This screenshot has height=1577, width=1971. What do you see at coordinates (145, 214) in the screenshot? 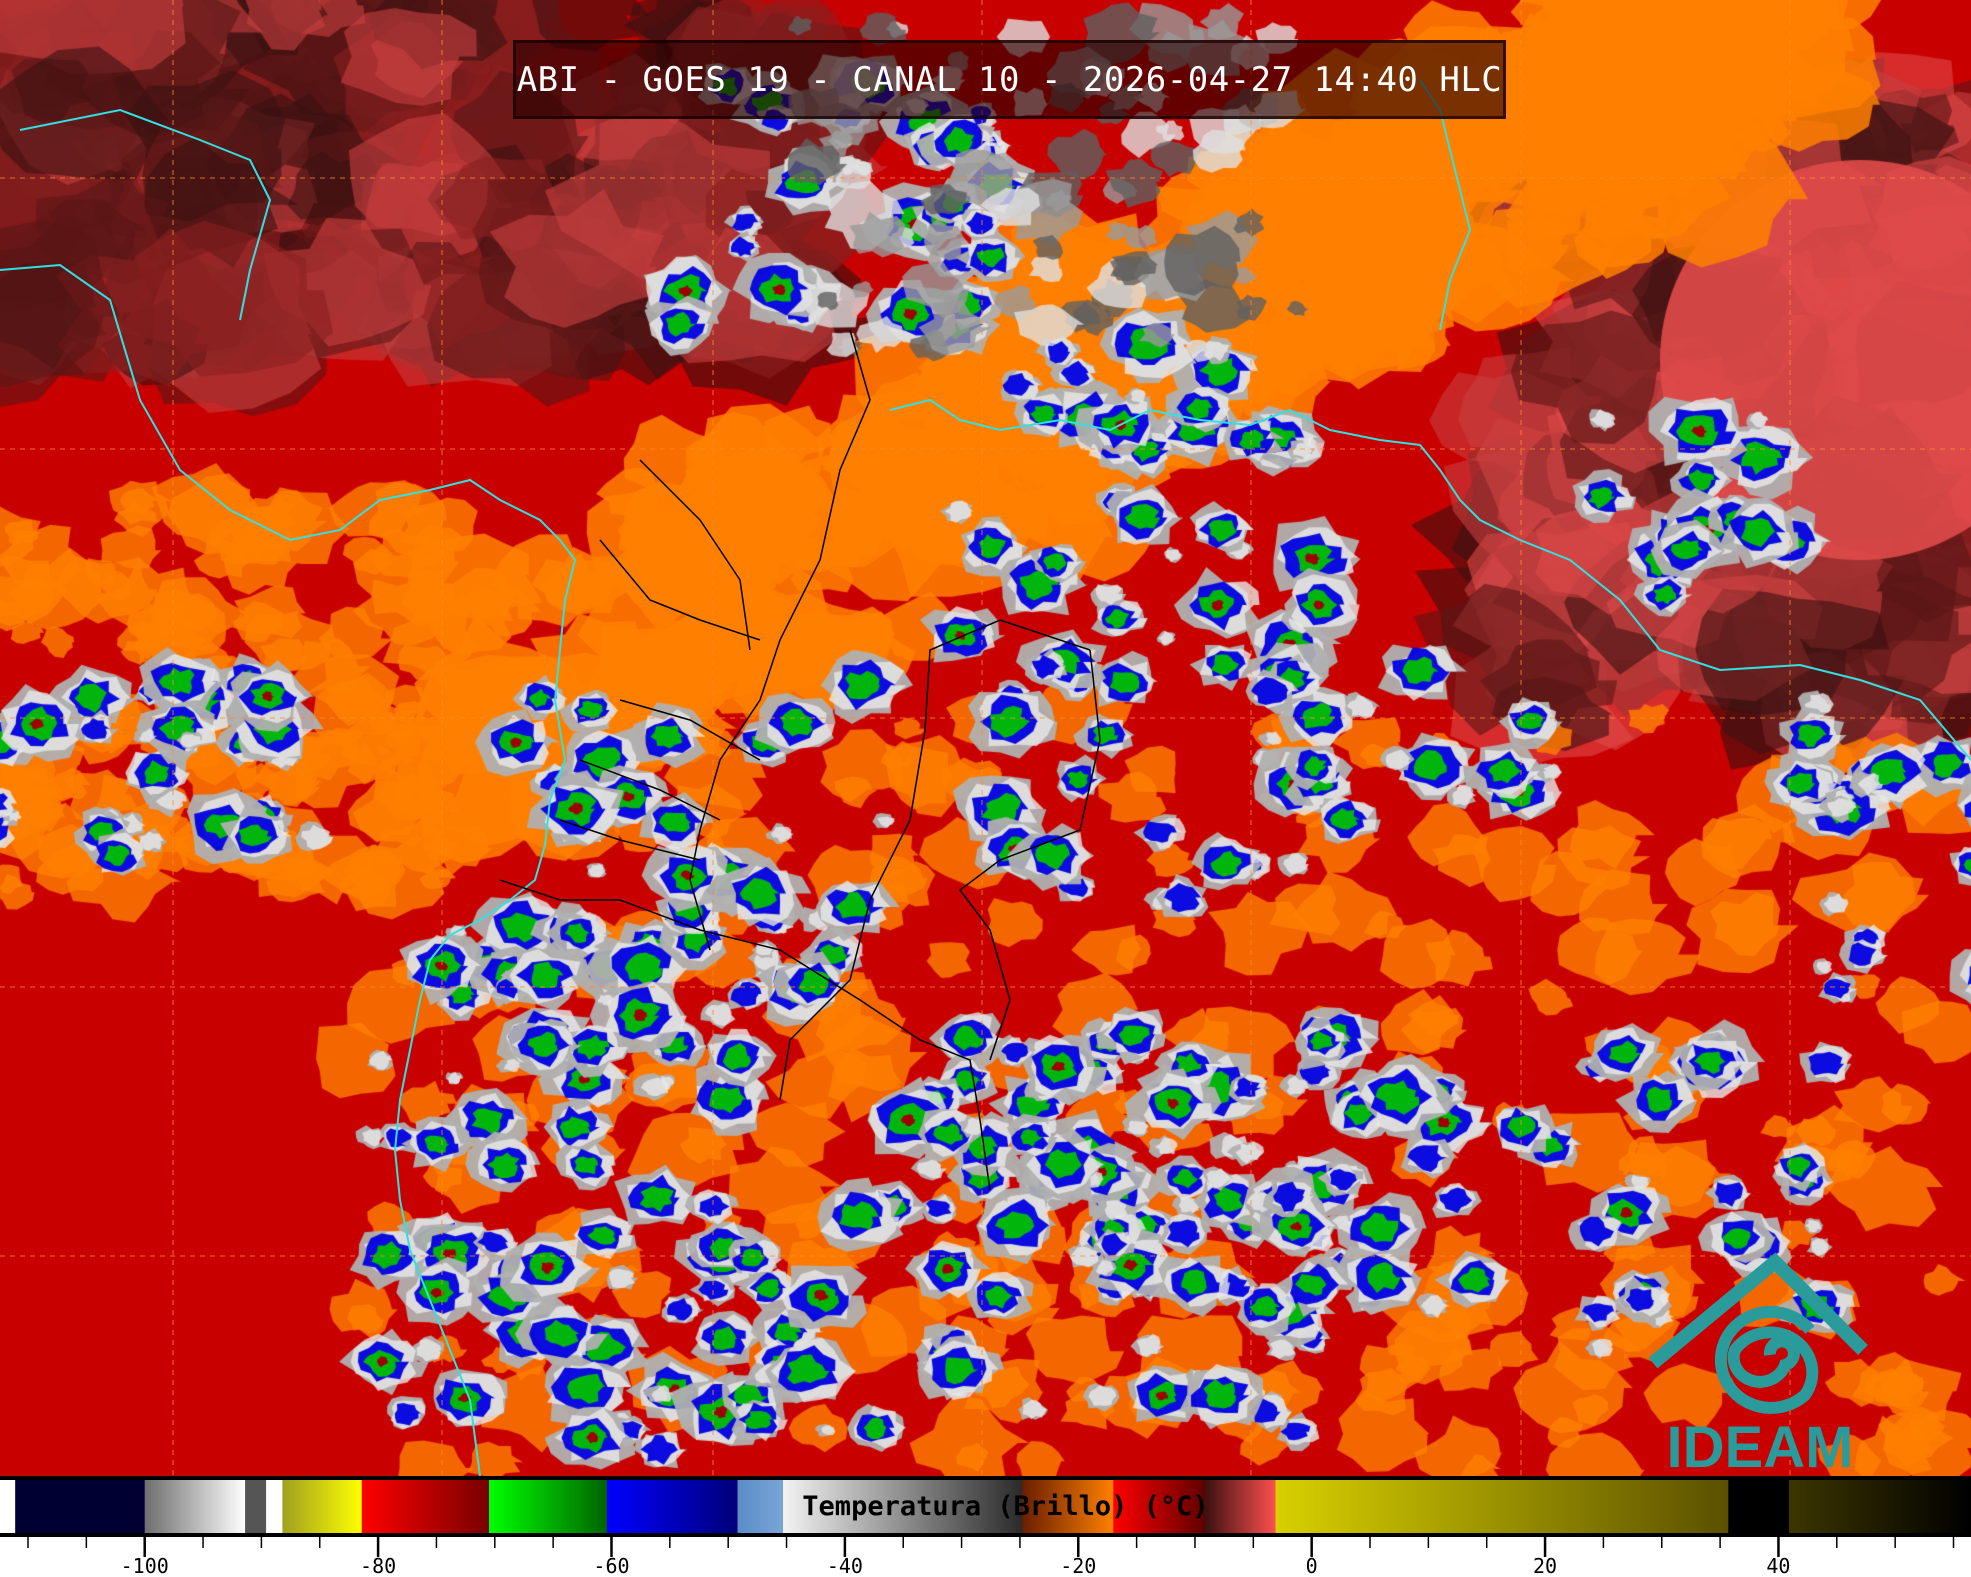
I see `coastline-yucatan` at bounding box center [145, 214].